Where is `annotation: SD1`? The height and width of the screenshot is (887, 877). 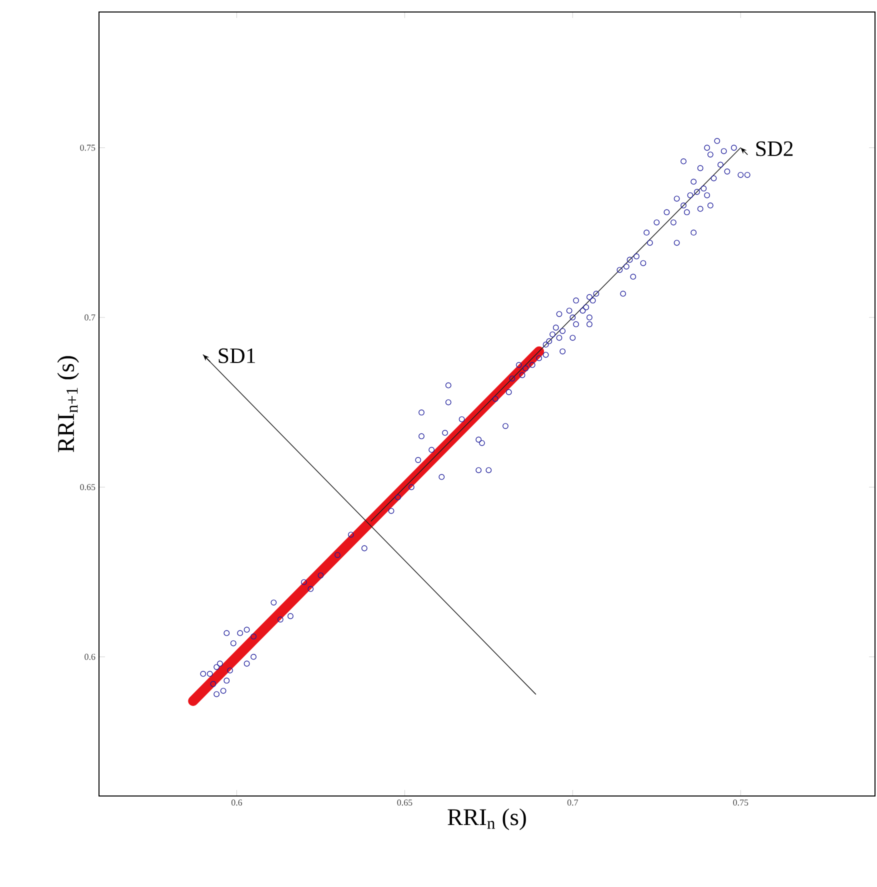 annotation: SD1 is located at coordinates (236, 356).